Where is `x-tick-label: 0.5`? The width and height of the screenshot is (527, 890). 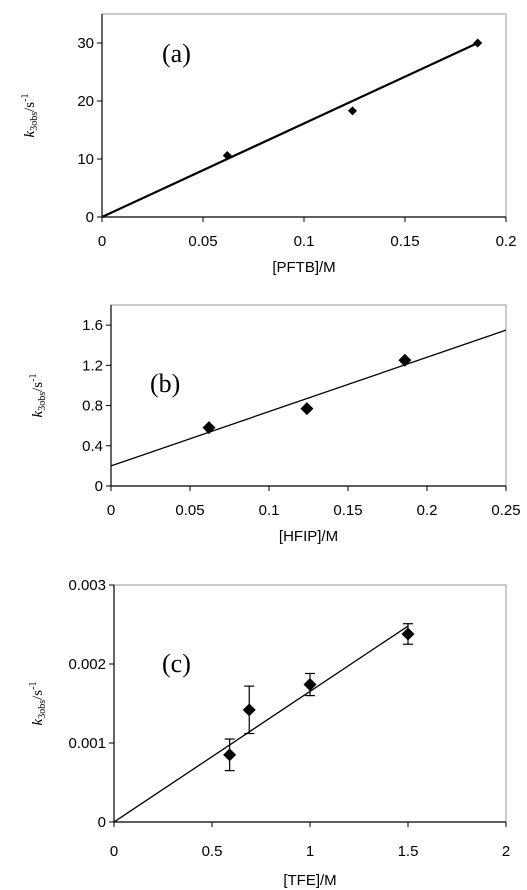 x-tick-label: 0.5 is located at coordinates (212, 851).